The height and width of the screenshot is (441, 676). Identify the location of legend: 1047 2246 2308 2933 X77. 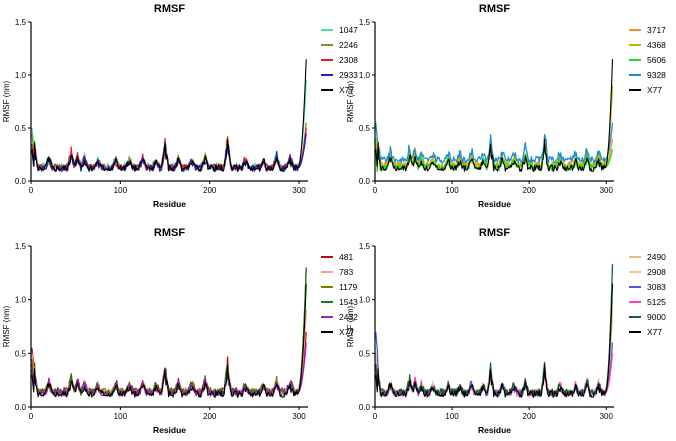
(339, 60).